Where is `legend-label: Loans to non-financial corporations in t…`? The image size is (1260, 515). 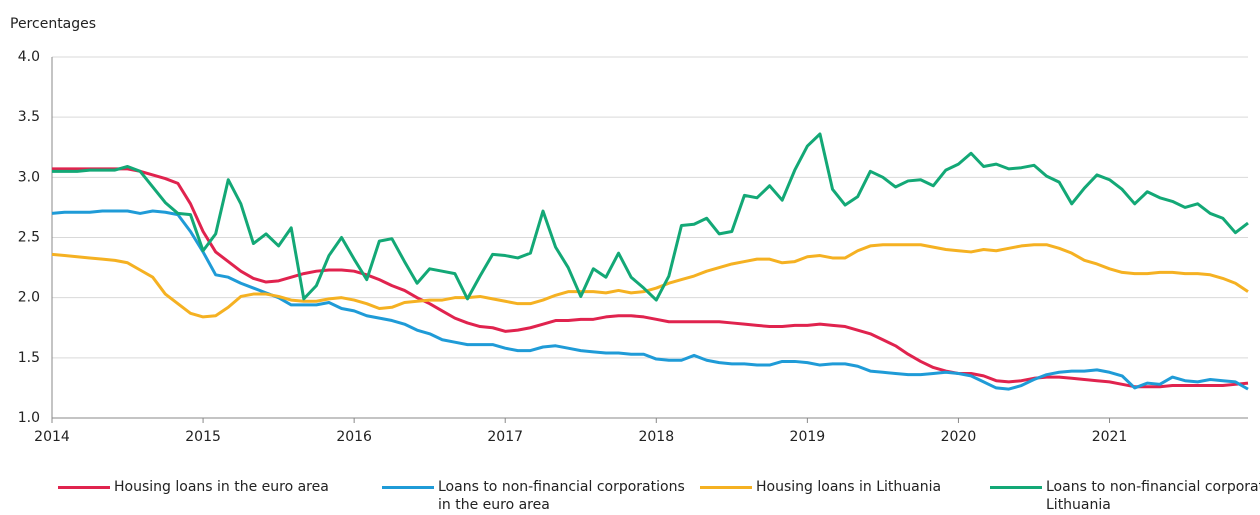 legend-label: Loans to non-financial corporations in t… is located at coordinates (561, 496).